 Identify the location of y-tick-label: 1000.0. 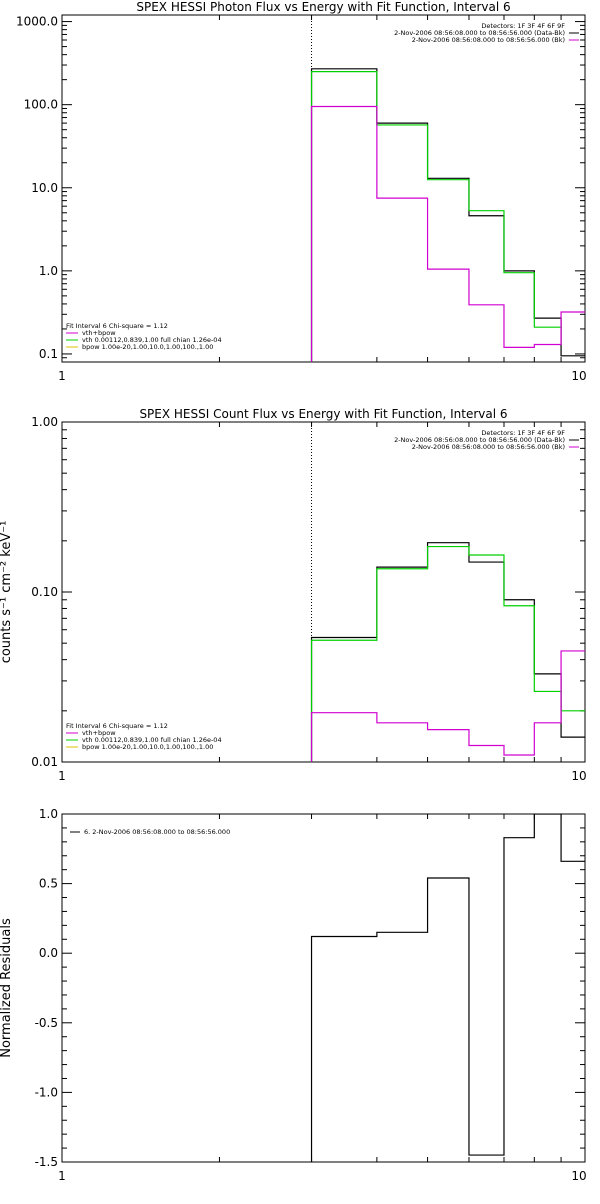
(37, 22).